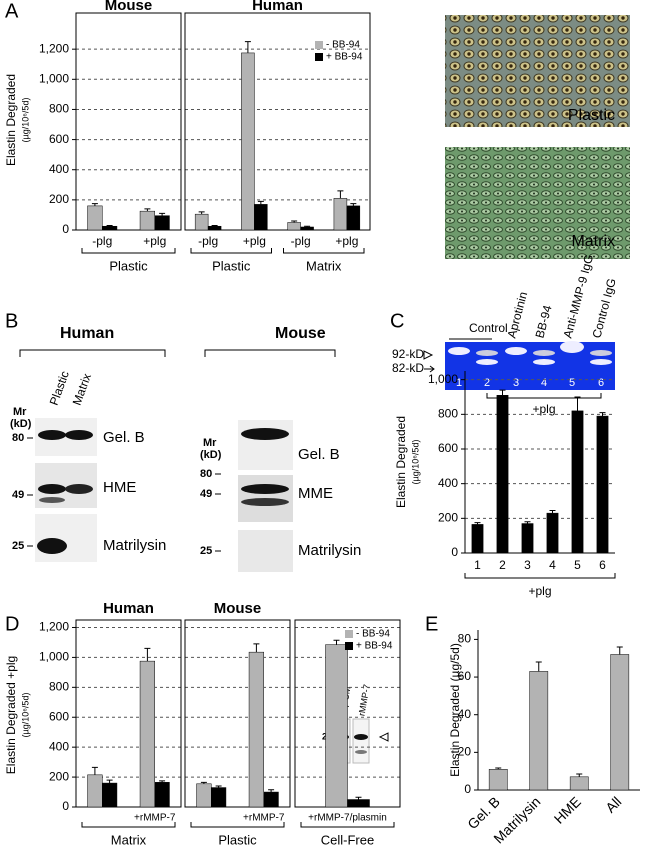 The width and height of the screenshot is (668, 852). What do you see at coordinates (206, 551) in the screenshot?
I see `marker: 25` at bounding box center [206, 551].